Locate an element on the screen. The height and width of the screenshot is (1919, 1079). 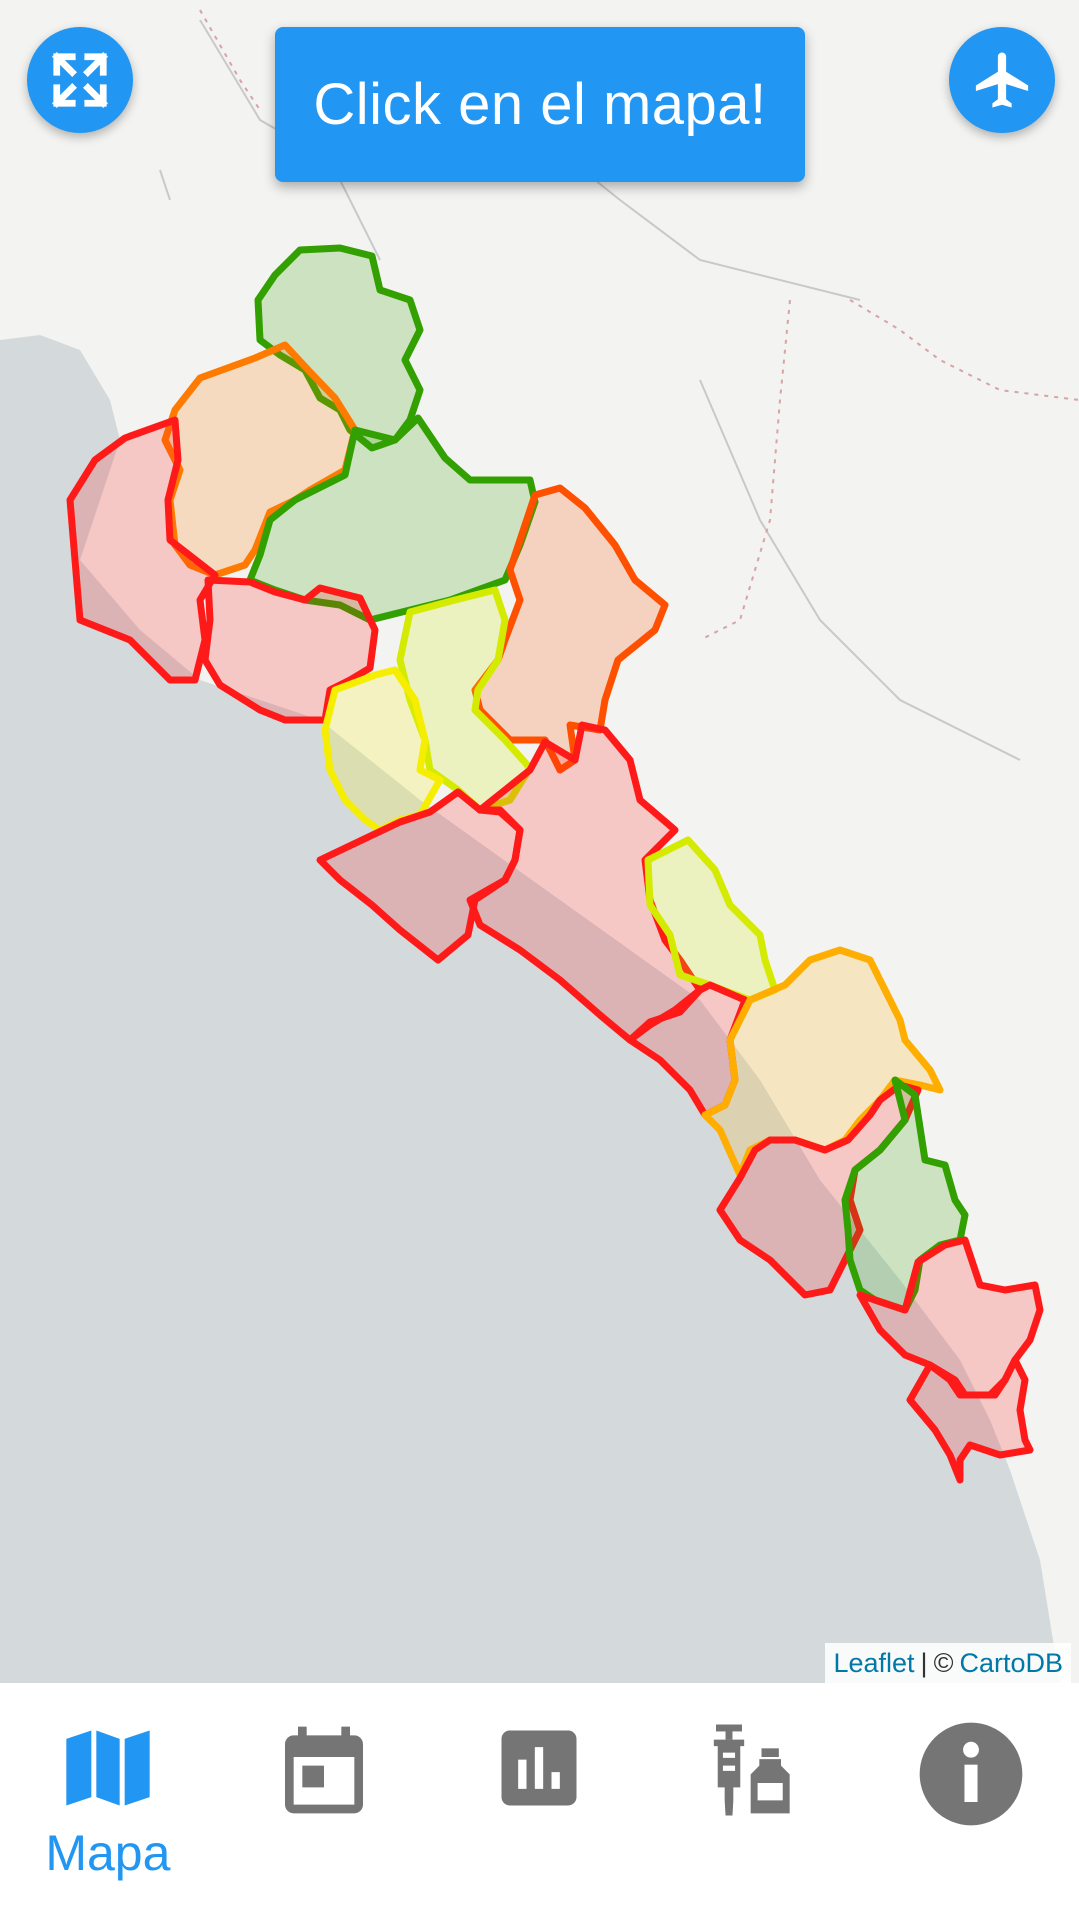
bar-chart-icon is located at coordinates (539, 1768).